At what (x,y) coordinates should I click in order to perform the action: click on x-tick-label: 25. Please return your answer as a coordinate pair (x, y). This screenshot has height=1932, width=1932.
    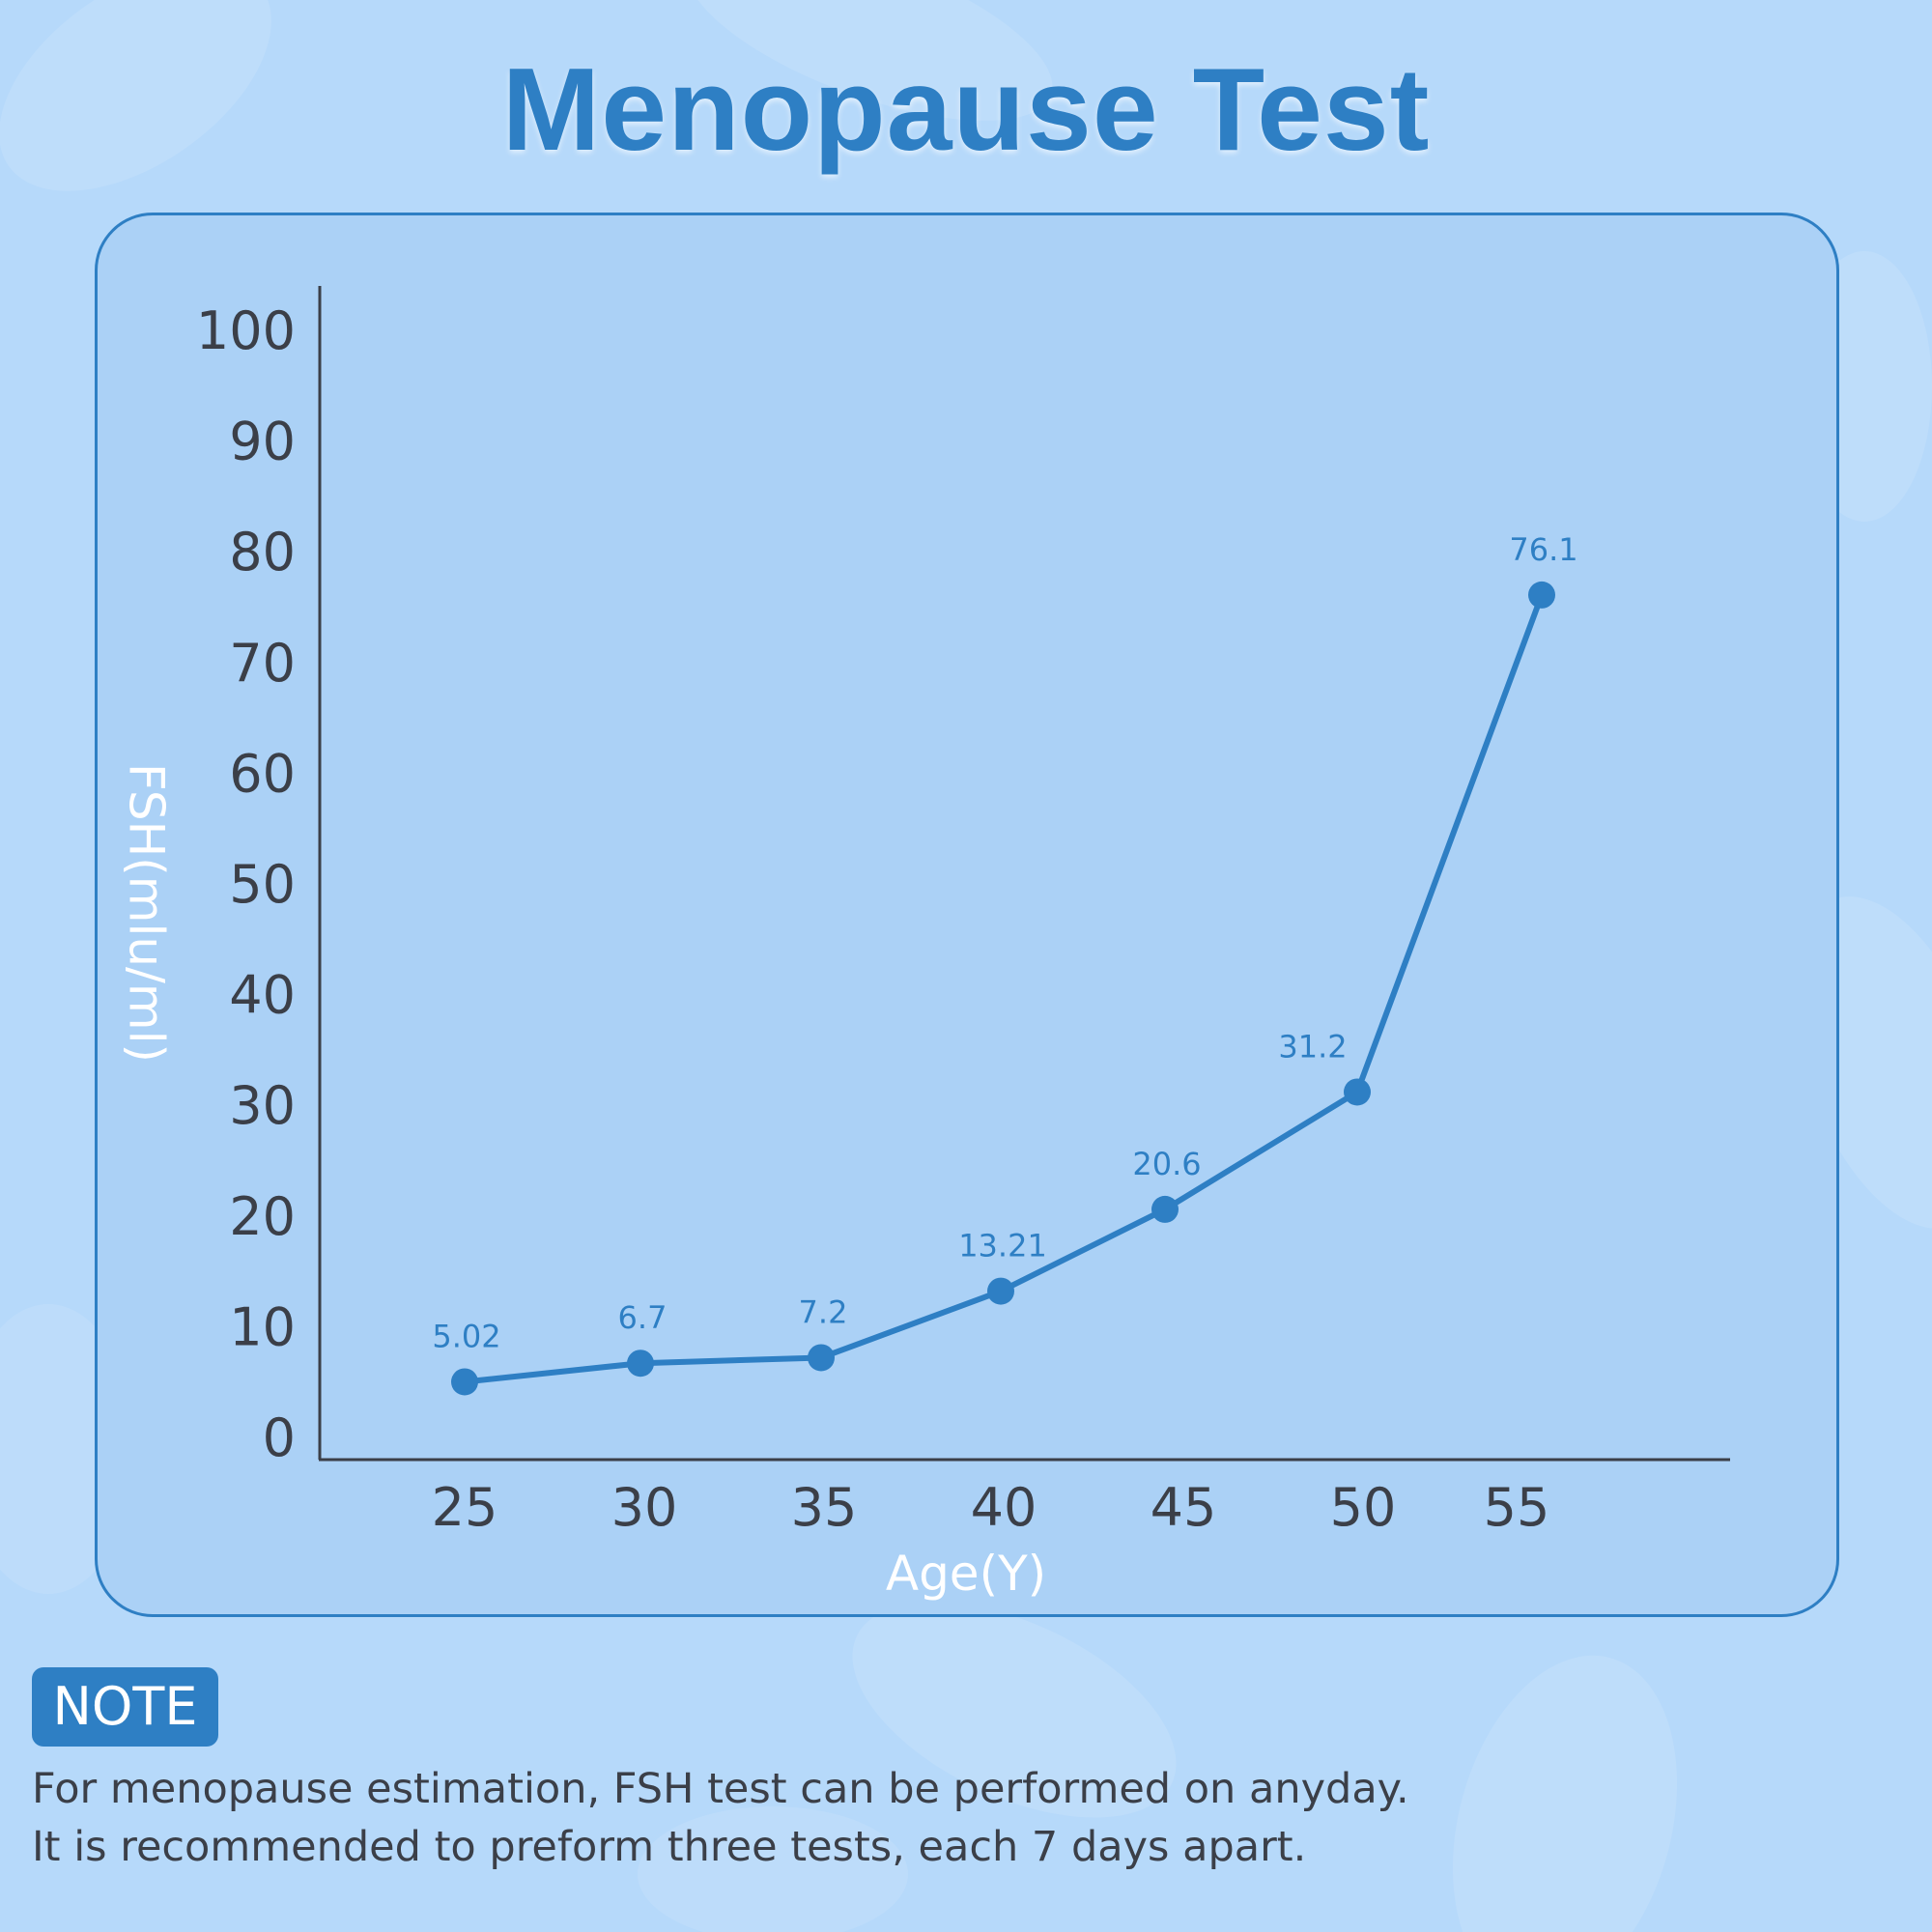
    Looking at the image, I should click on (465, 1507).